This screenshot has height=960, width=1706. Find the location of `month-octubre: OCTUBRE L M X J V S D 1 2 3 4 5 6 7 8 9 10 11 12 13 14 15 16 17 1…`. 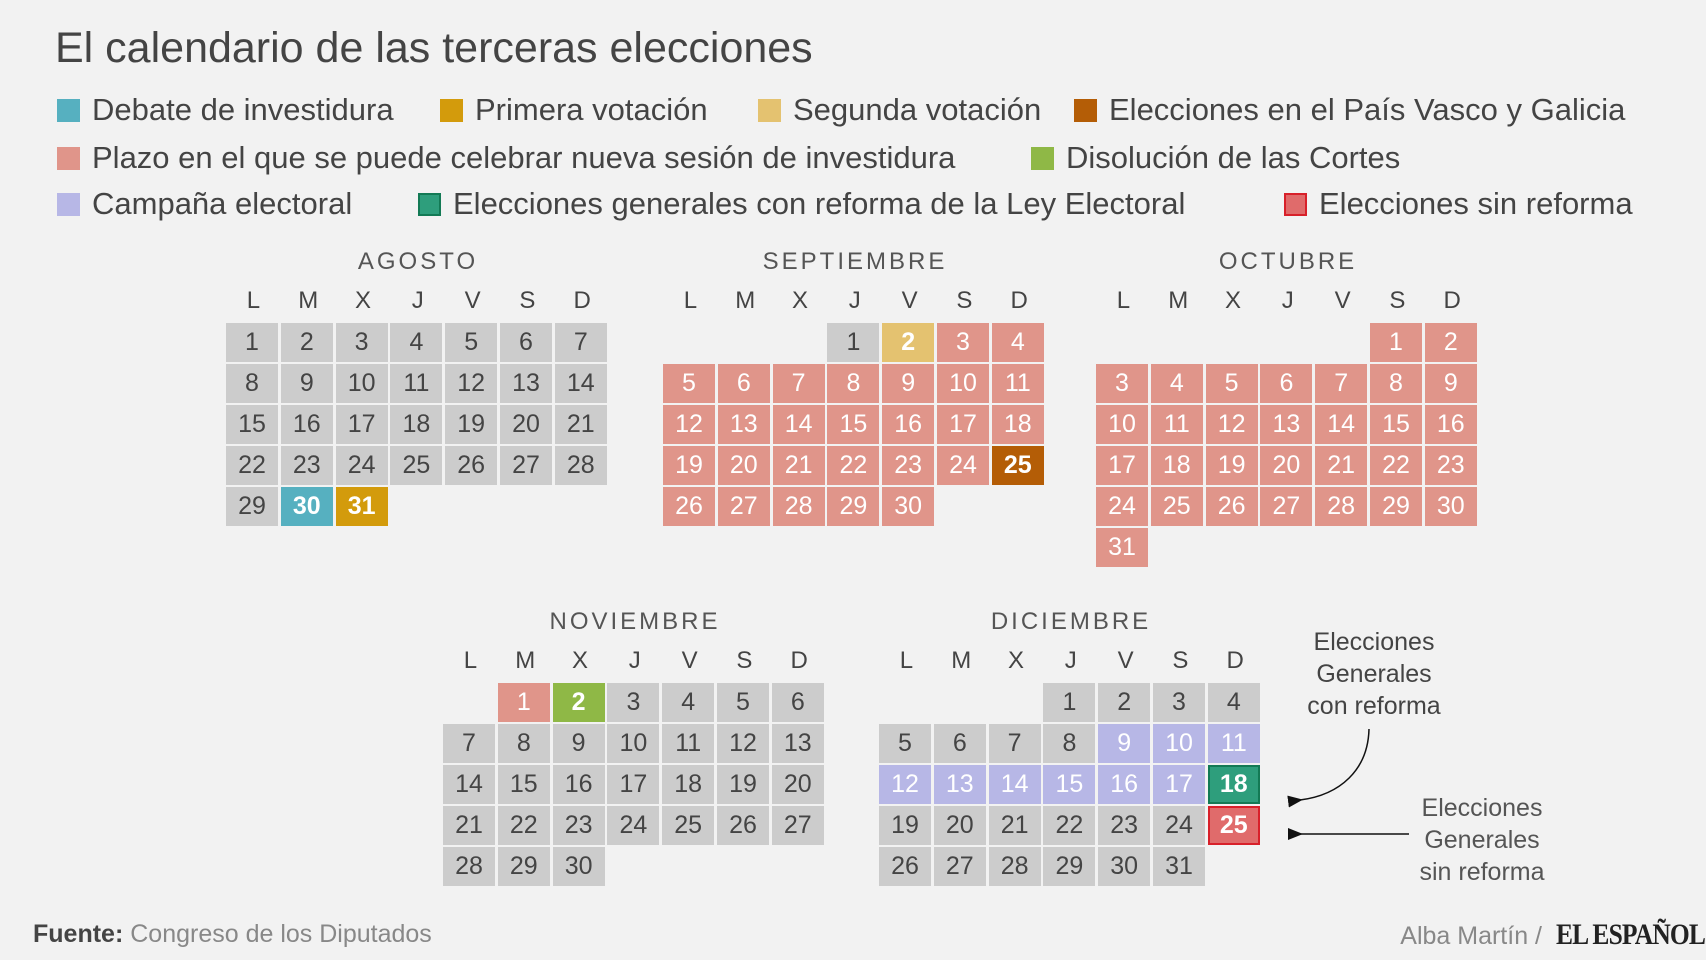

month-octubre: OCTUBRE L M X J V S D 1 2 3 4 5 6 7 8 9 10 11 12 13 14 15 16 17 1… is located at coordinates (1288, 407).